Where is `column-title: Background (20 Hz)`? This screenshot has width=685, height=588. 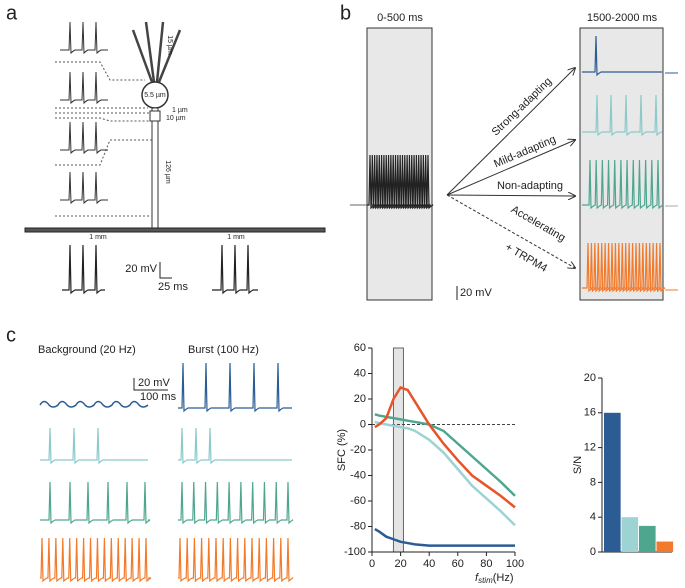
column-title: Background (20 Hz) is located at coordinates (87, 350).